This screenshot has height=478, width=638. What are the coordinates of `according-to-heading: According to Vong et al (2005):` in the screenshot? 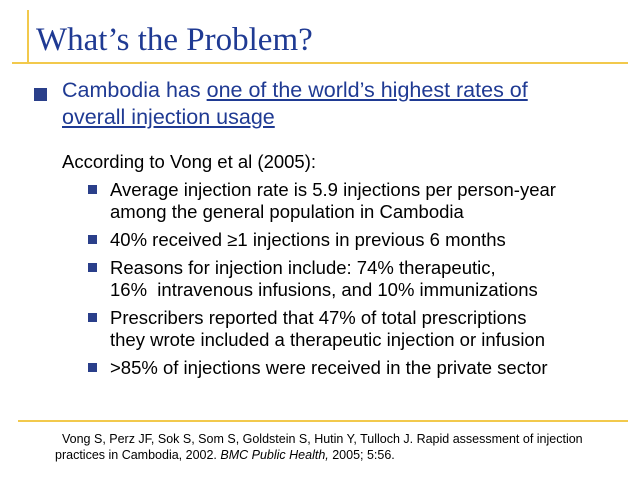 It's located at (189, 161).